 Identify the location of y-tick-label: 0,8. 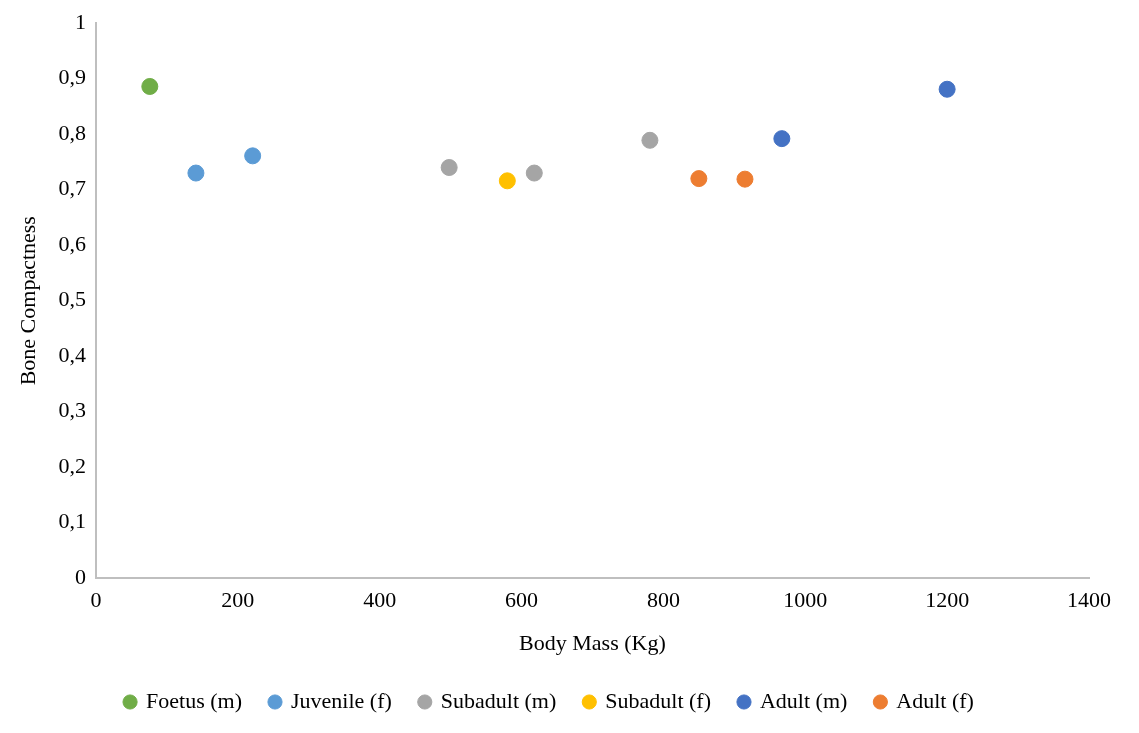
(72, 132).